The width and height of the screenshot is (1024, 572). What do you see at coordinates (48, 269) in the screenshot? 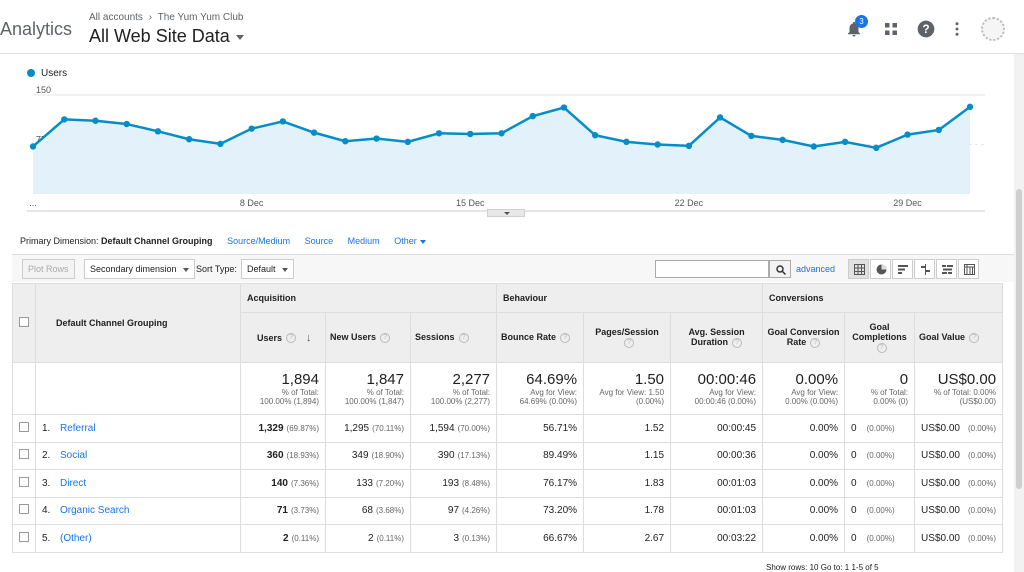
I see `plot-rows-button: Plot Rows` at bounding box center [48, 269].